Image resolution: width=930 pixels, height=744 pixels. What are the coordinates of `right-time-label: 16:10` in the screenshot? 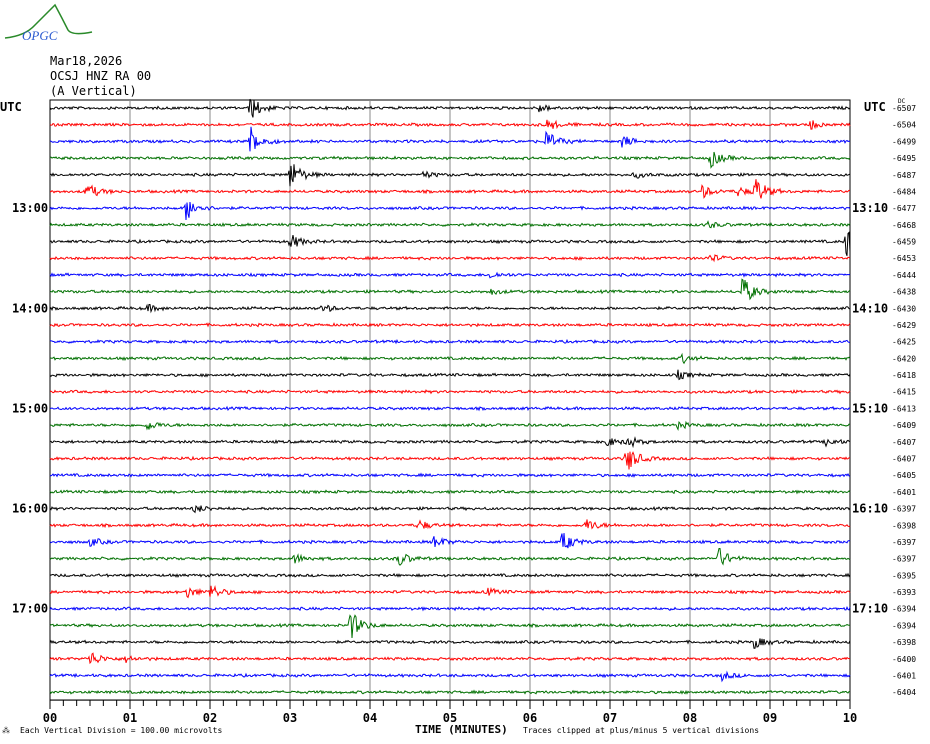 It's located at (870, 509).